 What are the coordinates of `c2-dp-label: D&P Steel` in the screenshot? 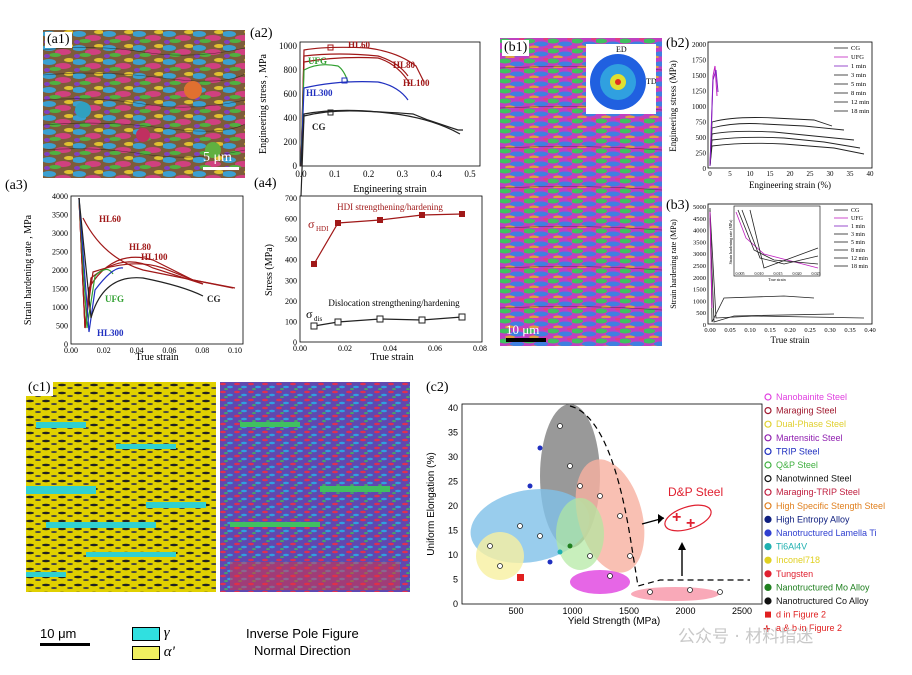 It's located at (695, 492).